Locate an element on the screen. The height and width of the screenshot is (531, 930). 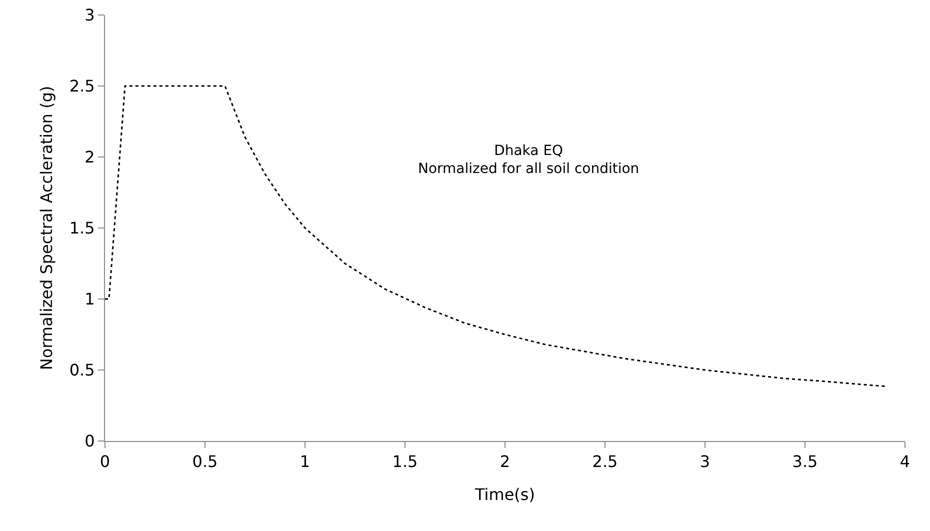
y-tick-label: 1 is located at coordinates (89, 299).